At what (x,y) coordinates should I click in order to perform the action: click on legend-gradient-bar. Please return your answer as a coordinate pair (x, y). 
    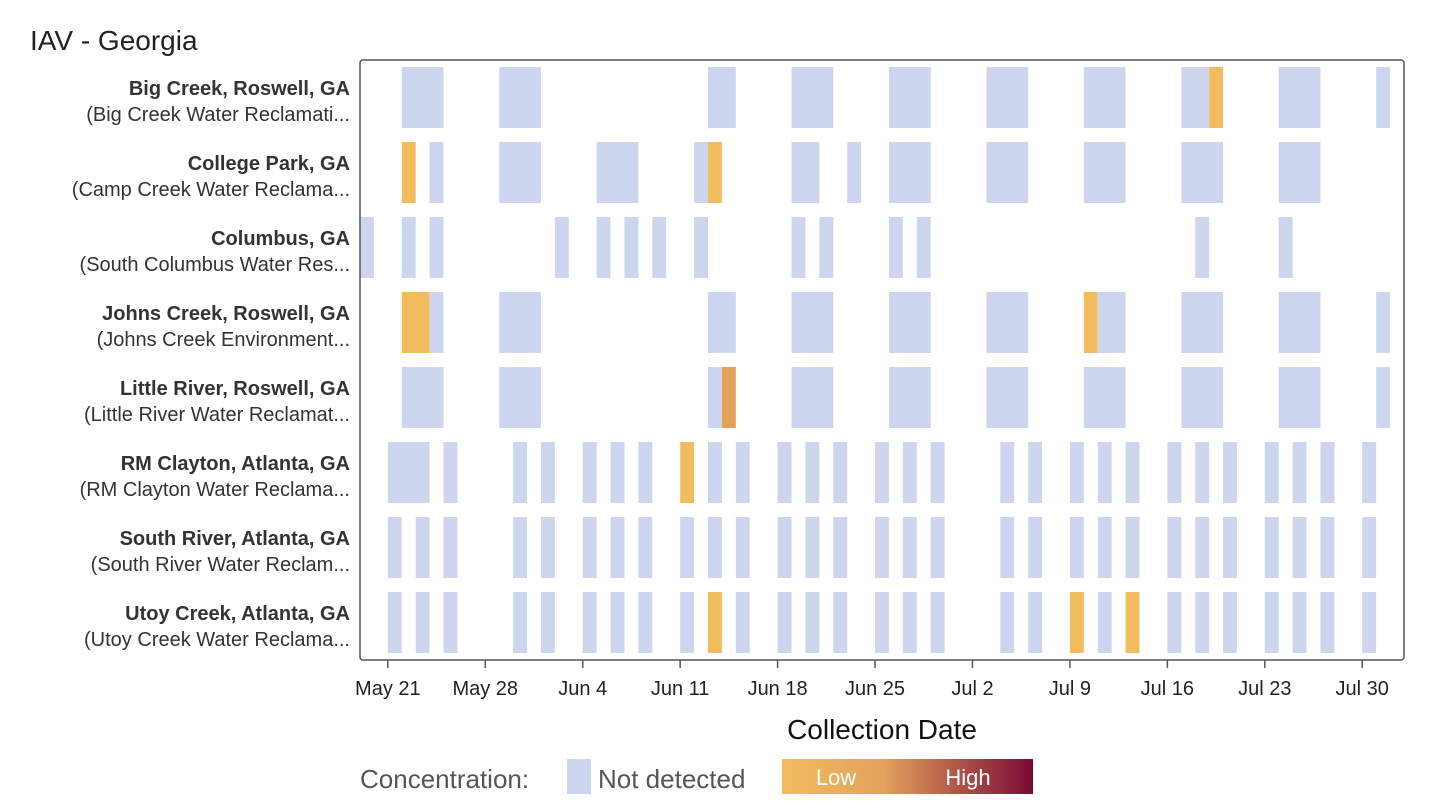
    Looking at the image, I should click on (907, 776).